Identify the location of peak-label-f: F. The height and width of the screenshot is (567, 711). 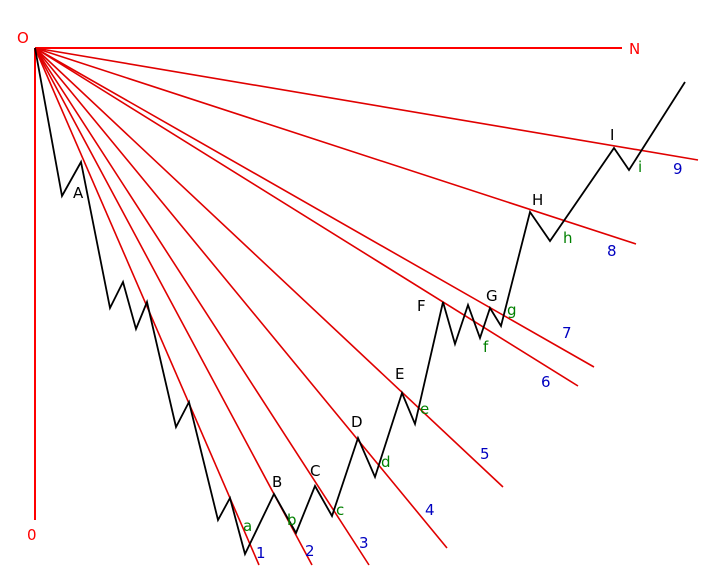
(421, 306).